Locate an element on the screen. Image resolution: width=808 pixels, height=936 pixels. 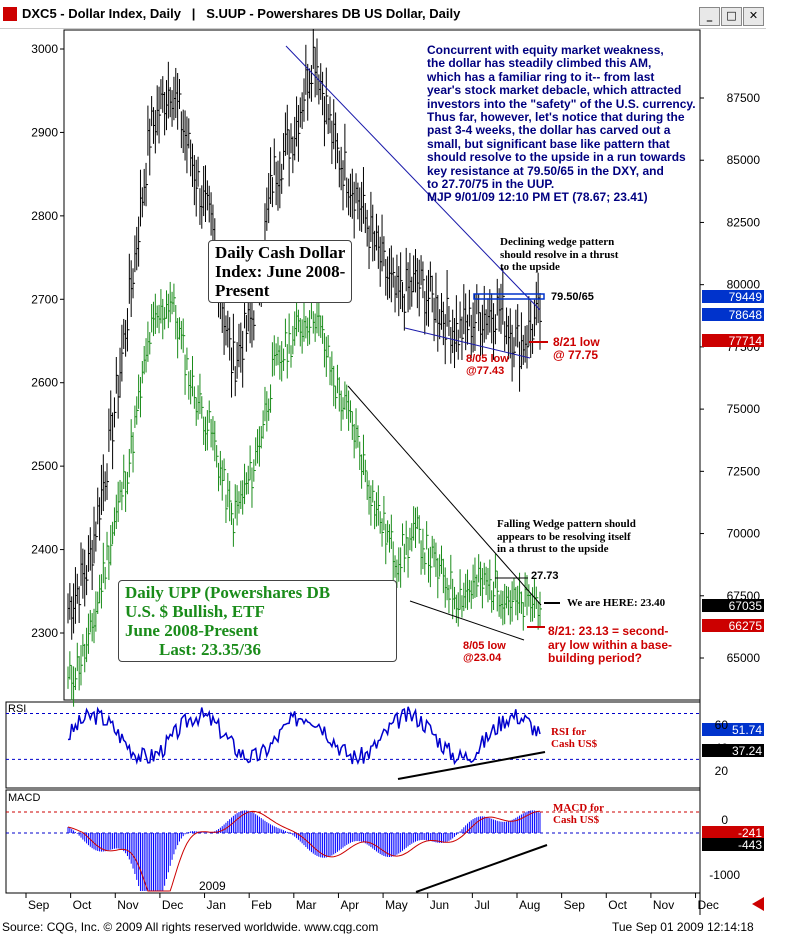
macd-histogram is located at coordinates (304, 850).